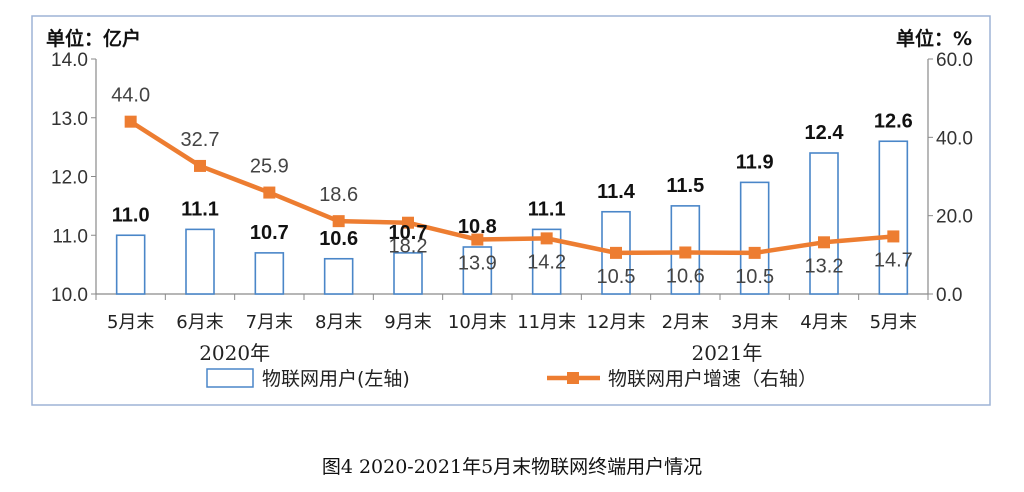  Describe the element at coordinates (269, 167) in the screenshot. I see `growth-value-label: 25.9` at that location.